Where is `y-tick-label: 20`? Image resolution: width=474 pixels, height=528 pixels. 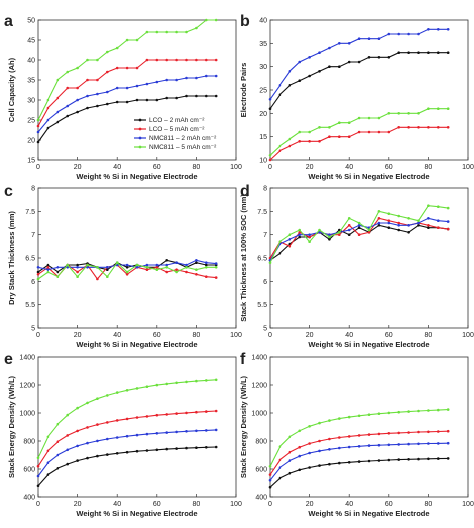
y-tick-label: 20 is located at coordinates (263, 114).